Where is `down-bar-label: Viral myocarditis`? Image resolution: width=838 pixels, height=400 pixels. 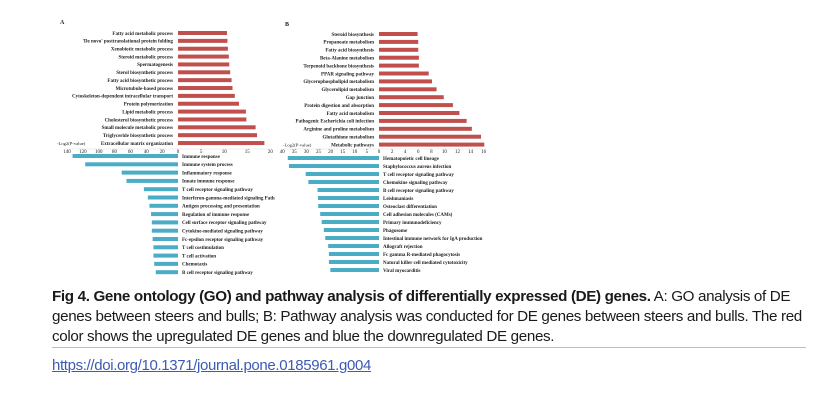
down-bar-label: Viral myocarditis is located at coordinates (402, 271).